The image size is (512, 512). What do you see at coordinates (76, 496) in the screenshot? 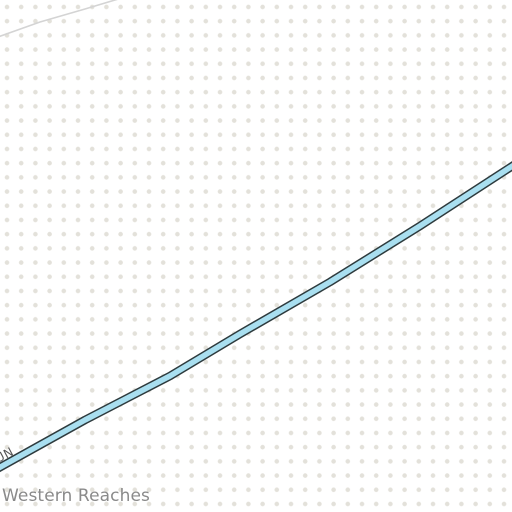
I see `region-label: Western Reaches` at bounding box center [76, 496].